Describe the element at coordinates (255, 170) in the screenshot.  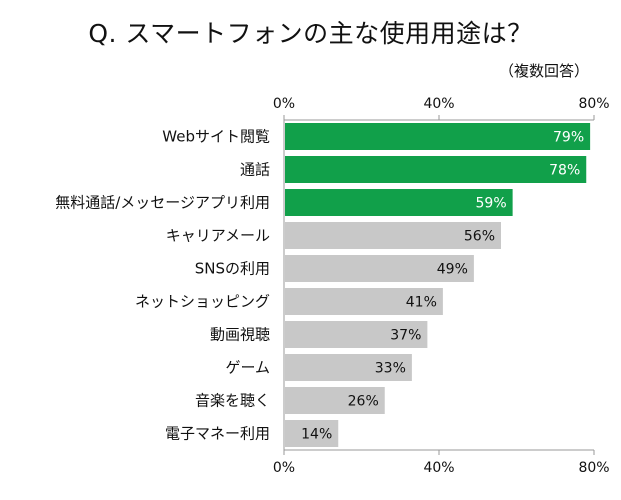
I see `category-label: 通話` at that location.